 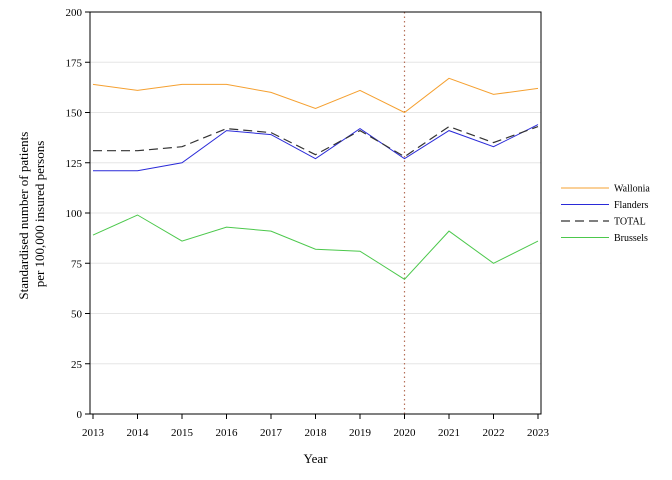 I want to click on x-tick-label: 2017, so click(x=271, y=433).